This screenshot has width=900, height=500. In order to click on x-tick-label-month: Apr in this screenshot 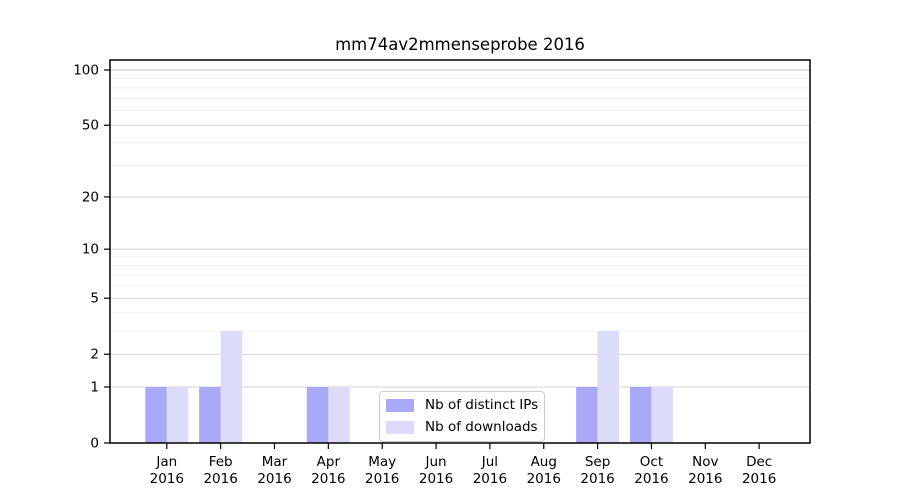, I will do `click(329, 462)`.